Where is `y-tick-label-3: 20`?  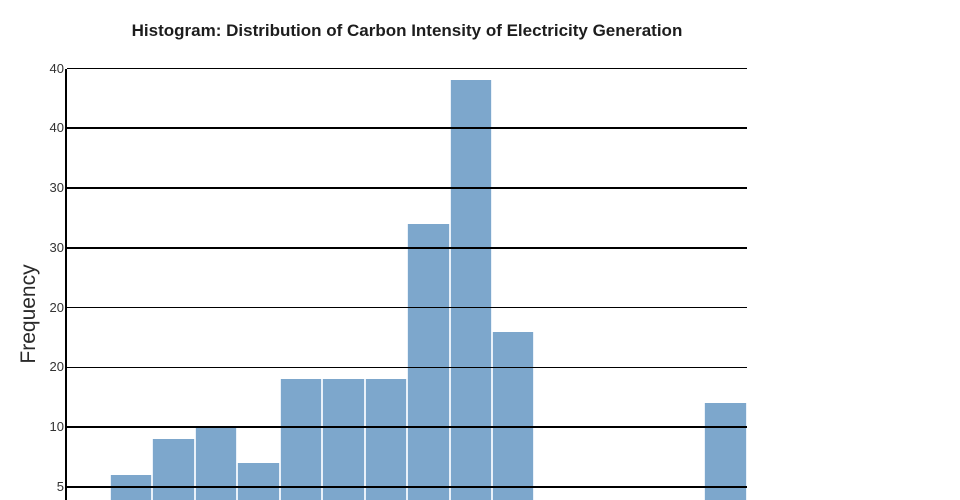 y-tick-label-3: 20 is located at coordinates (56, 307).